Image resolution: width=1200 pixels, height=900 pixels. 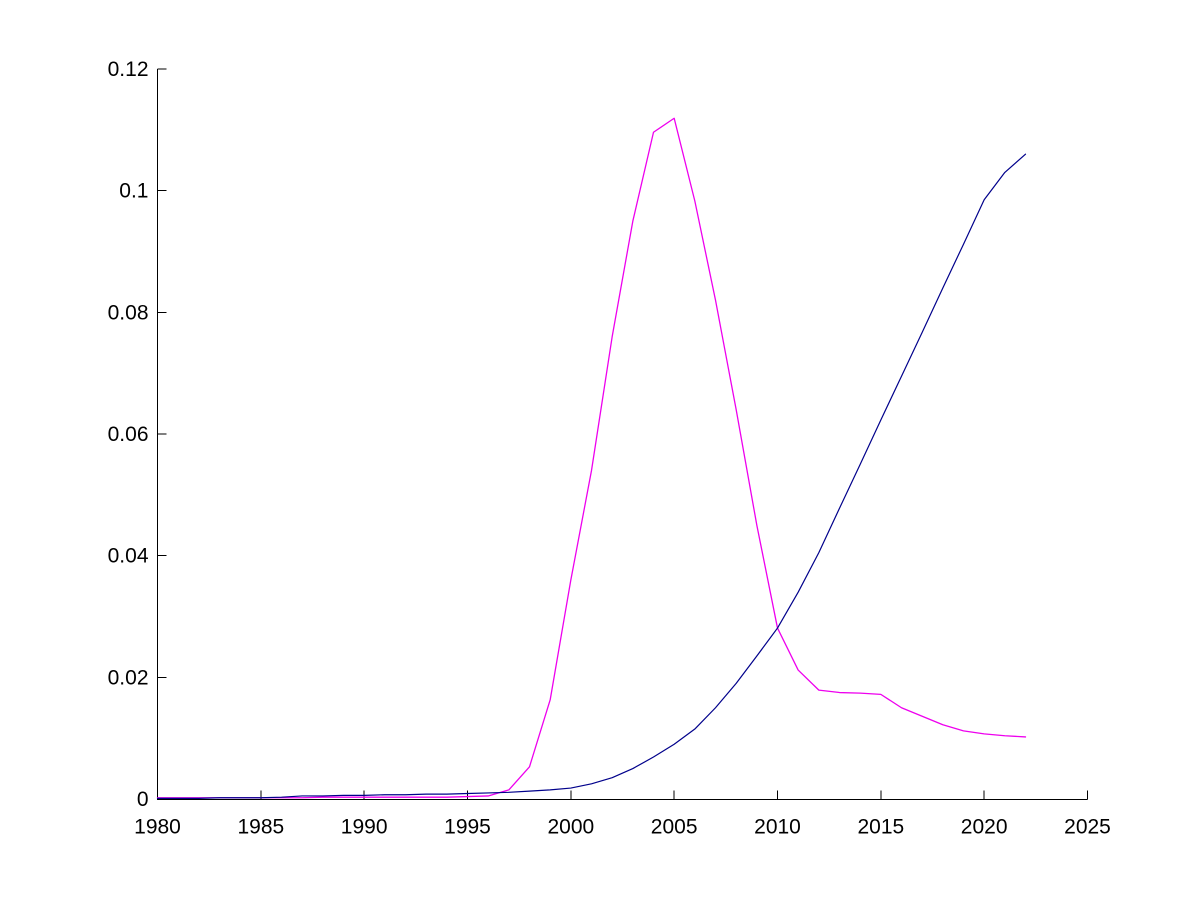 I want to click on x-tick-label: 1985, so click(x=260, y=827).